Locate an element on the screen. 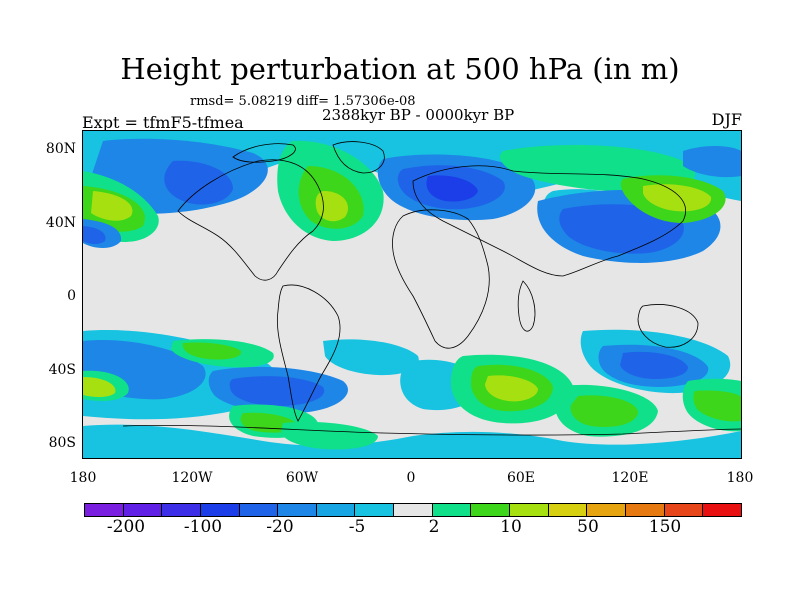 The width and height of the screenshot is (800, 600). lon-label-60e: 60E is located at coordinates (521, 478).